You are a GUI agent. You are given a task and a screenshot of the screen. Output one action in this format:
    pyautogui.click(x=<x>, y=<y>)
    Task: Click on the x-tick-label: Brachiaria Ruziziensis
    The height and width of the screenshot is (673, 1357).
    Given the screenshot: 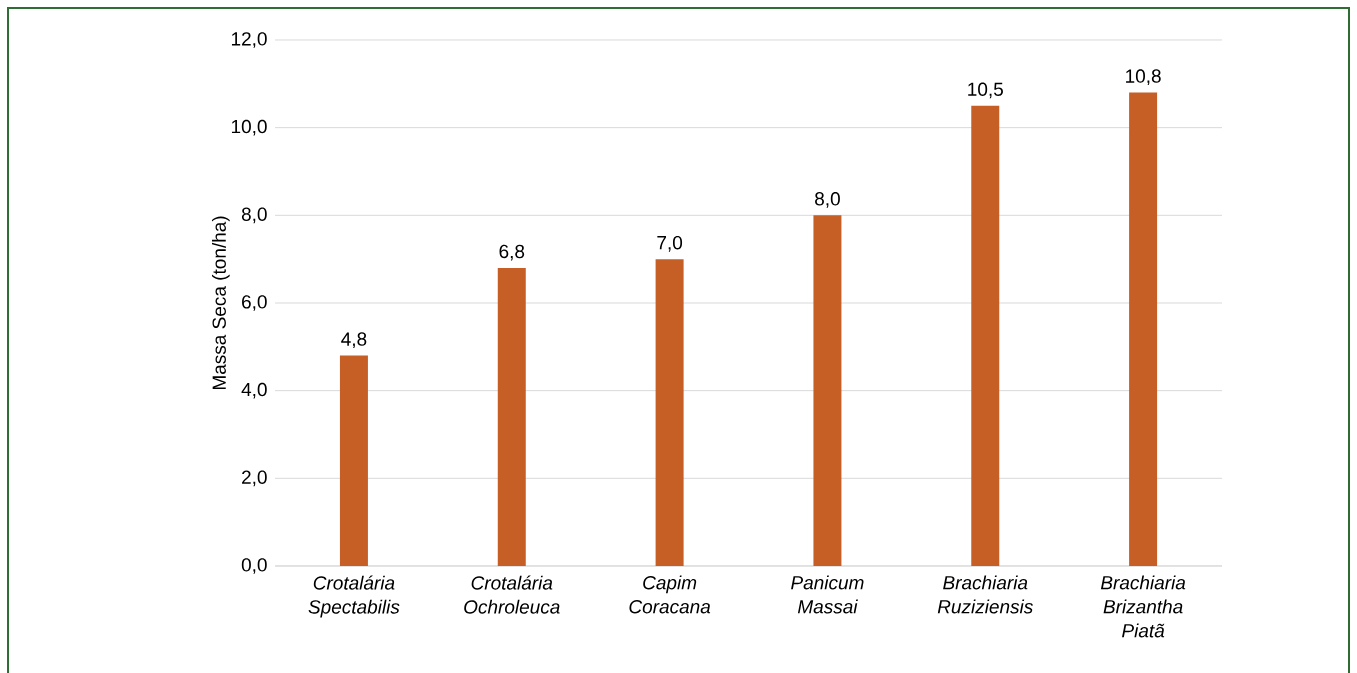 What is the action you would take?
    pyautogui.click(x=985, y=594)
    